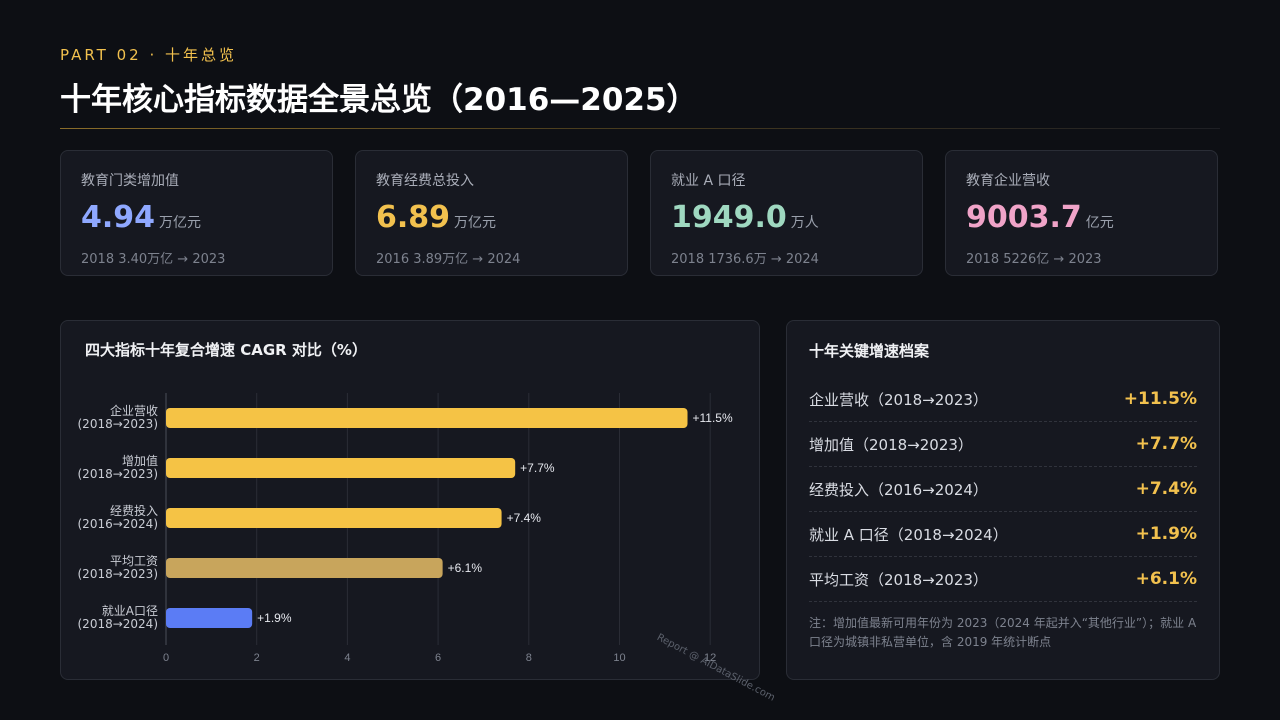 The image size is (1280, 720). What do you see at coordinates (524, 518) in the screenshot?
I see `data-label: +7.4%` at bounding box center [524, 518].